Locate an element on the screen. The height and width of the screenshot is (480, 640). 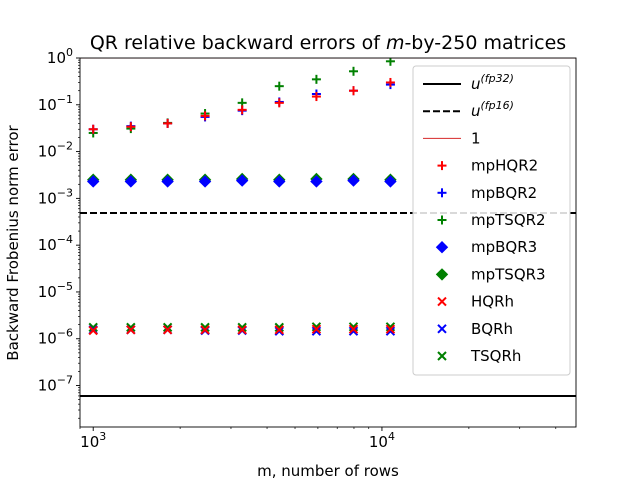
legend-marker-mphqr2 is located at coordinates (442, 166).